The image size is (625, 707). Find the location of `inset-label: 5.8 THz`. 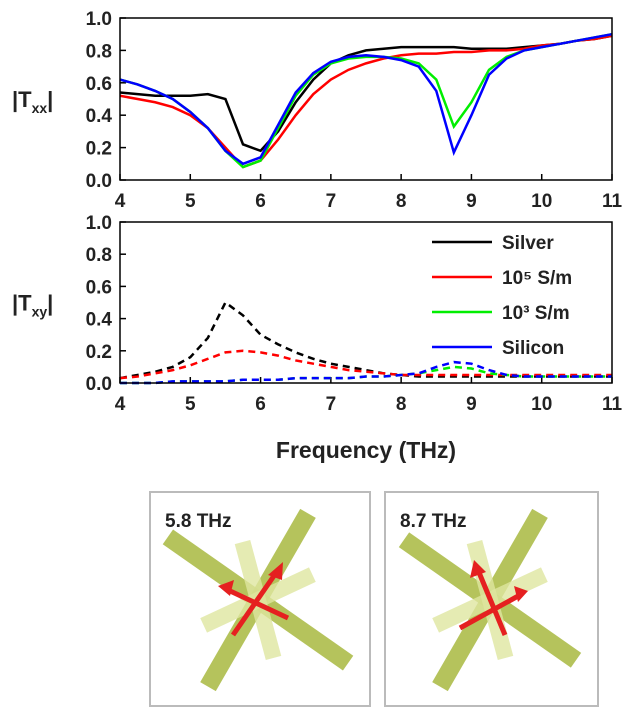

inset-label: 5.8 THz is located at coordinates (198, 521).